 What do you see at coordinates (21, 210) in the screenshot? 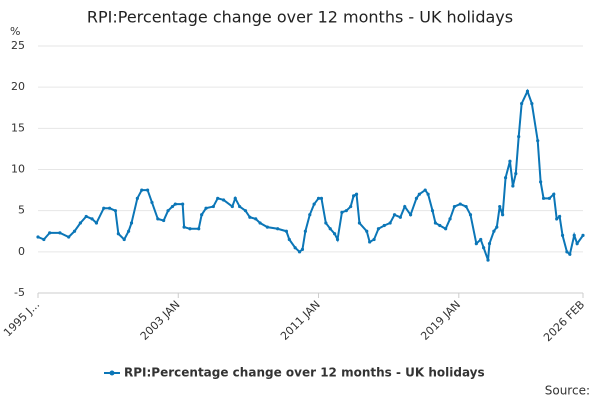
I see `y-tick-label: 5` at bounding box center [21, 210].